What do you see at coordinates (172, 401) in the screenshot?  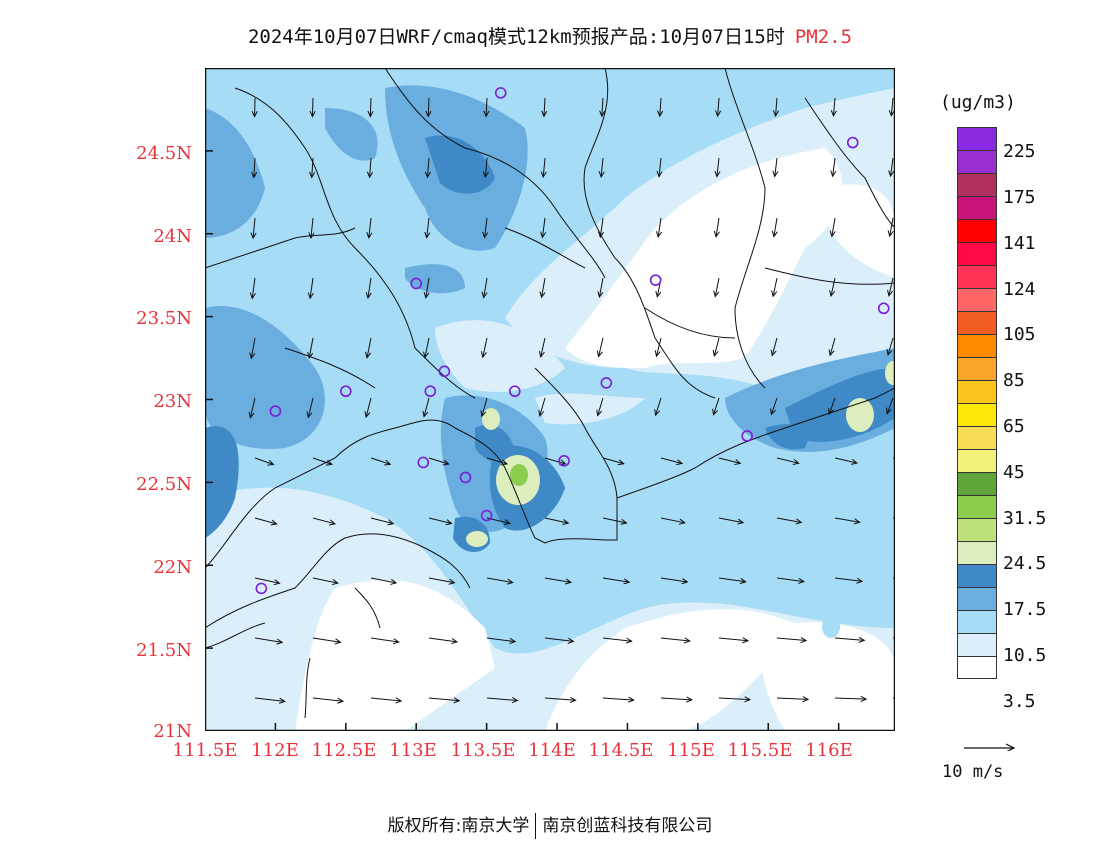 I see `lat-label: 23N` at bounding box center [172, 401].